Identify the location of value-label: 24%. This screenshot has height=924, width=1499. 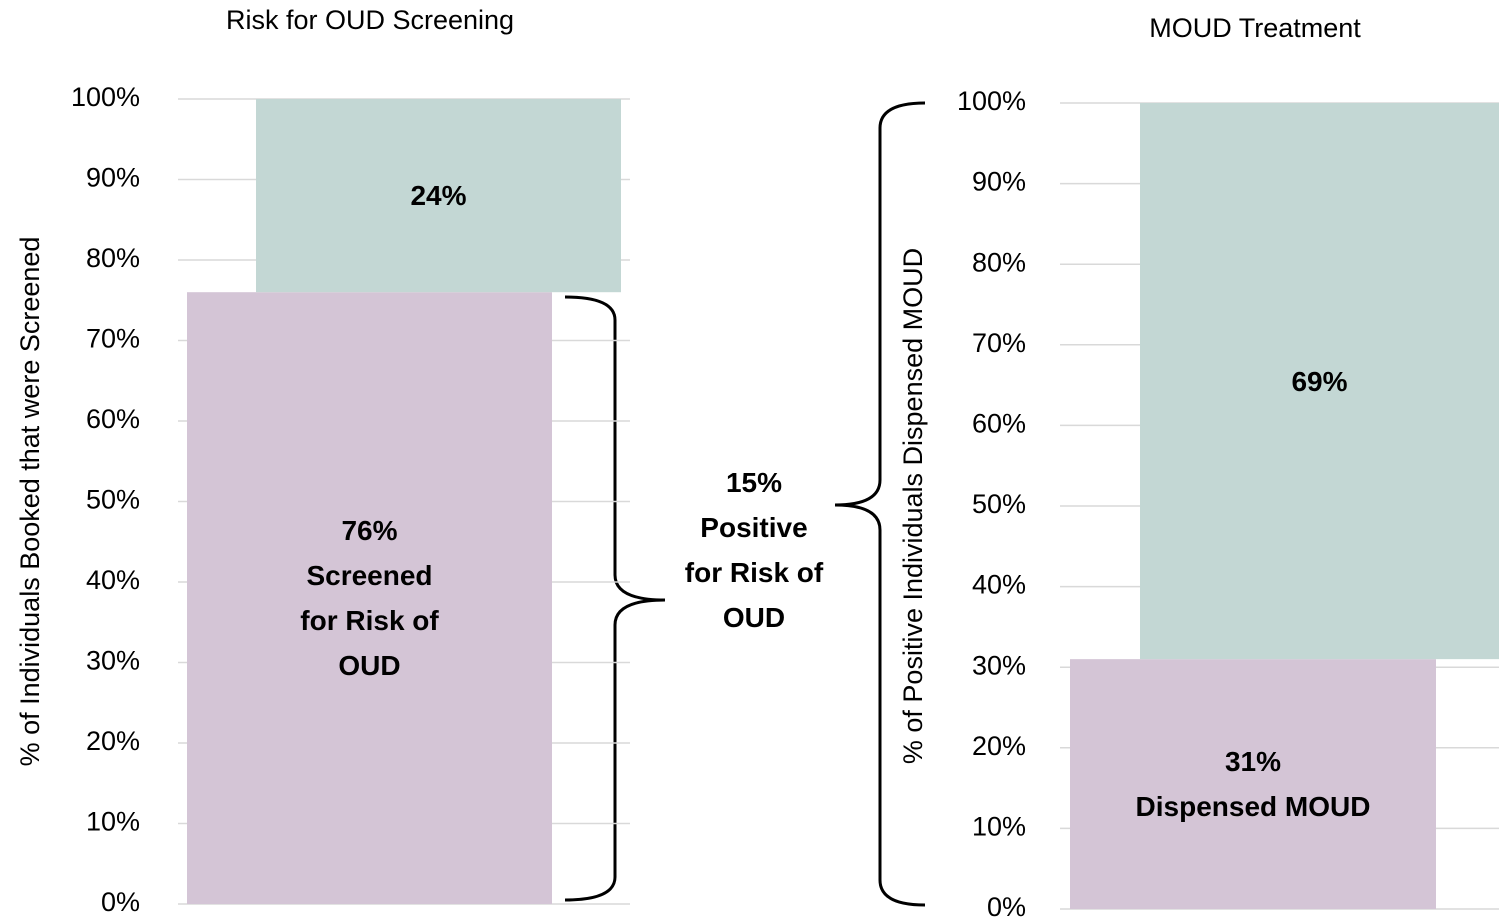
(438, 196).